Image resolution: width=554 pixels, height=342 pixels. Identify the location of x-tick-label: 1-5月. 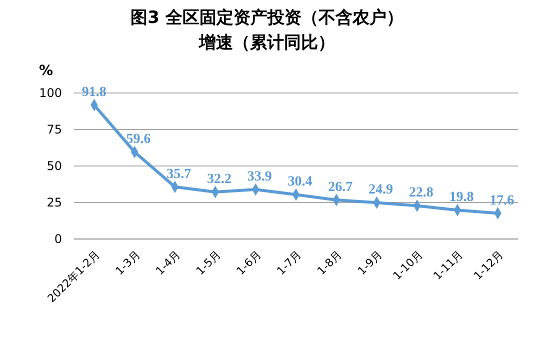
(209, 263).